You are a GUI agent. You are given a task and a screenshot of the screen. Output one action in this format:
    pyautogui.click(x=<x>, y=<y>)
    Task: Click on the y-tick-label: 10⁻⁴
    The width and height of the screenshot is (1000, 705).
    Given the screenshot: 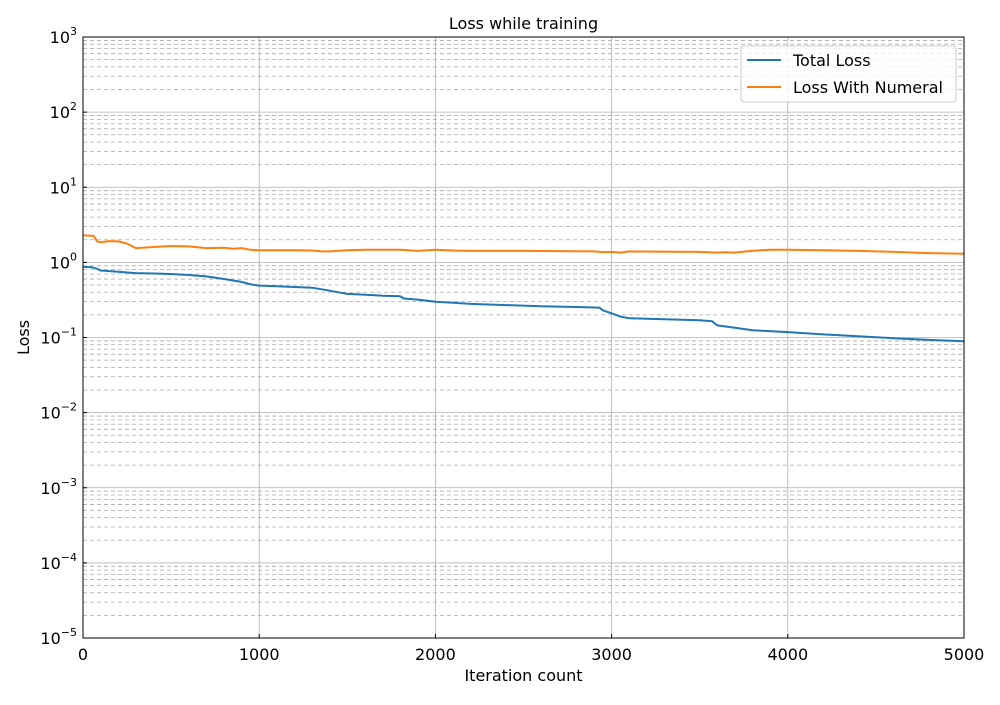 What is the action you would take?
    pyautogui.click(x=58, y=562)
    